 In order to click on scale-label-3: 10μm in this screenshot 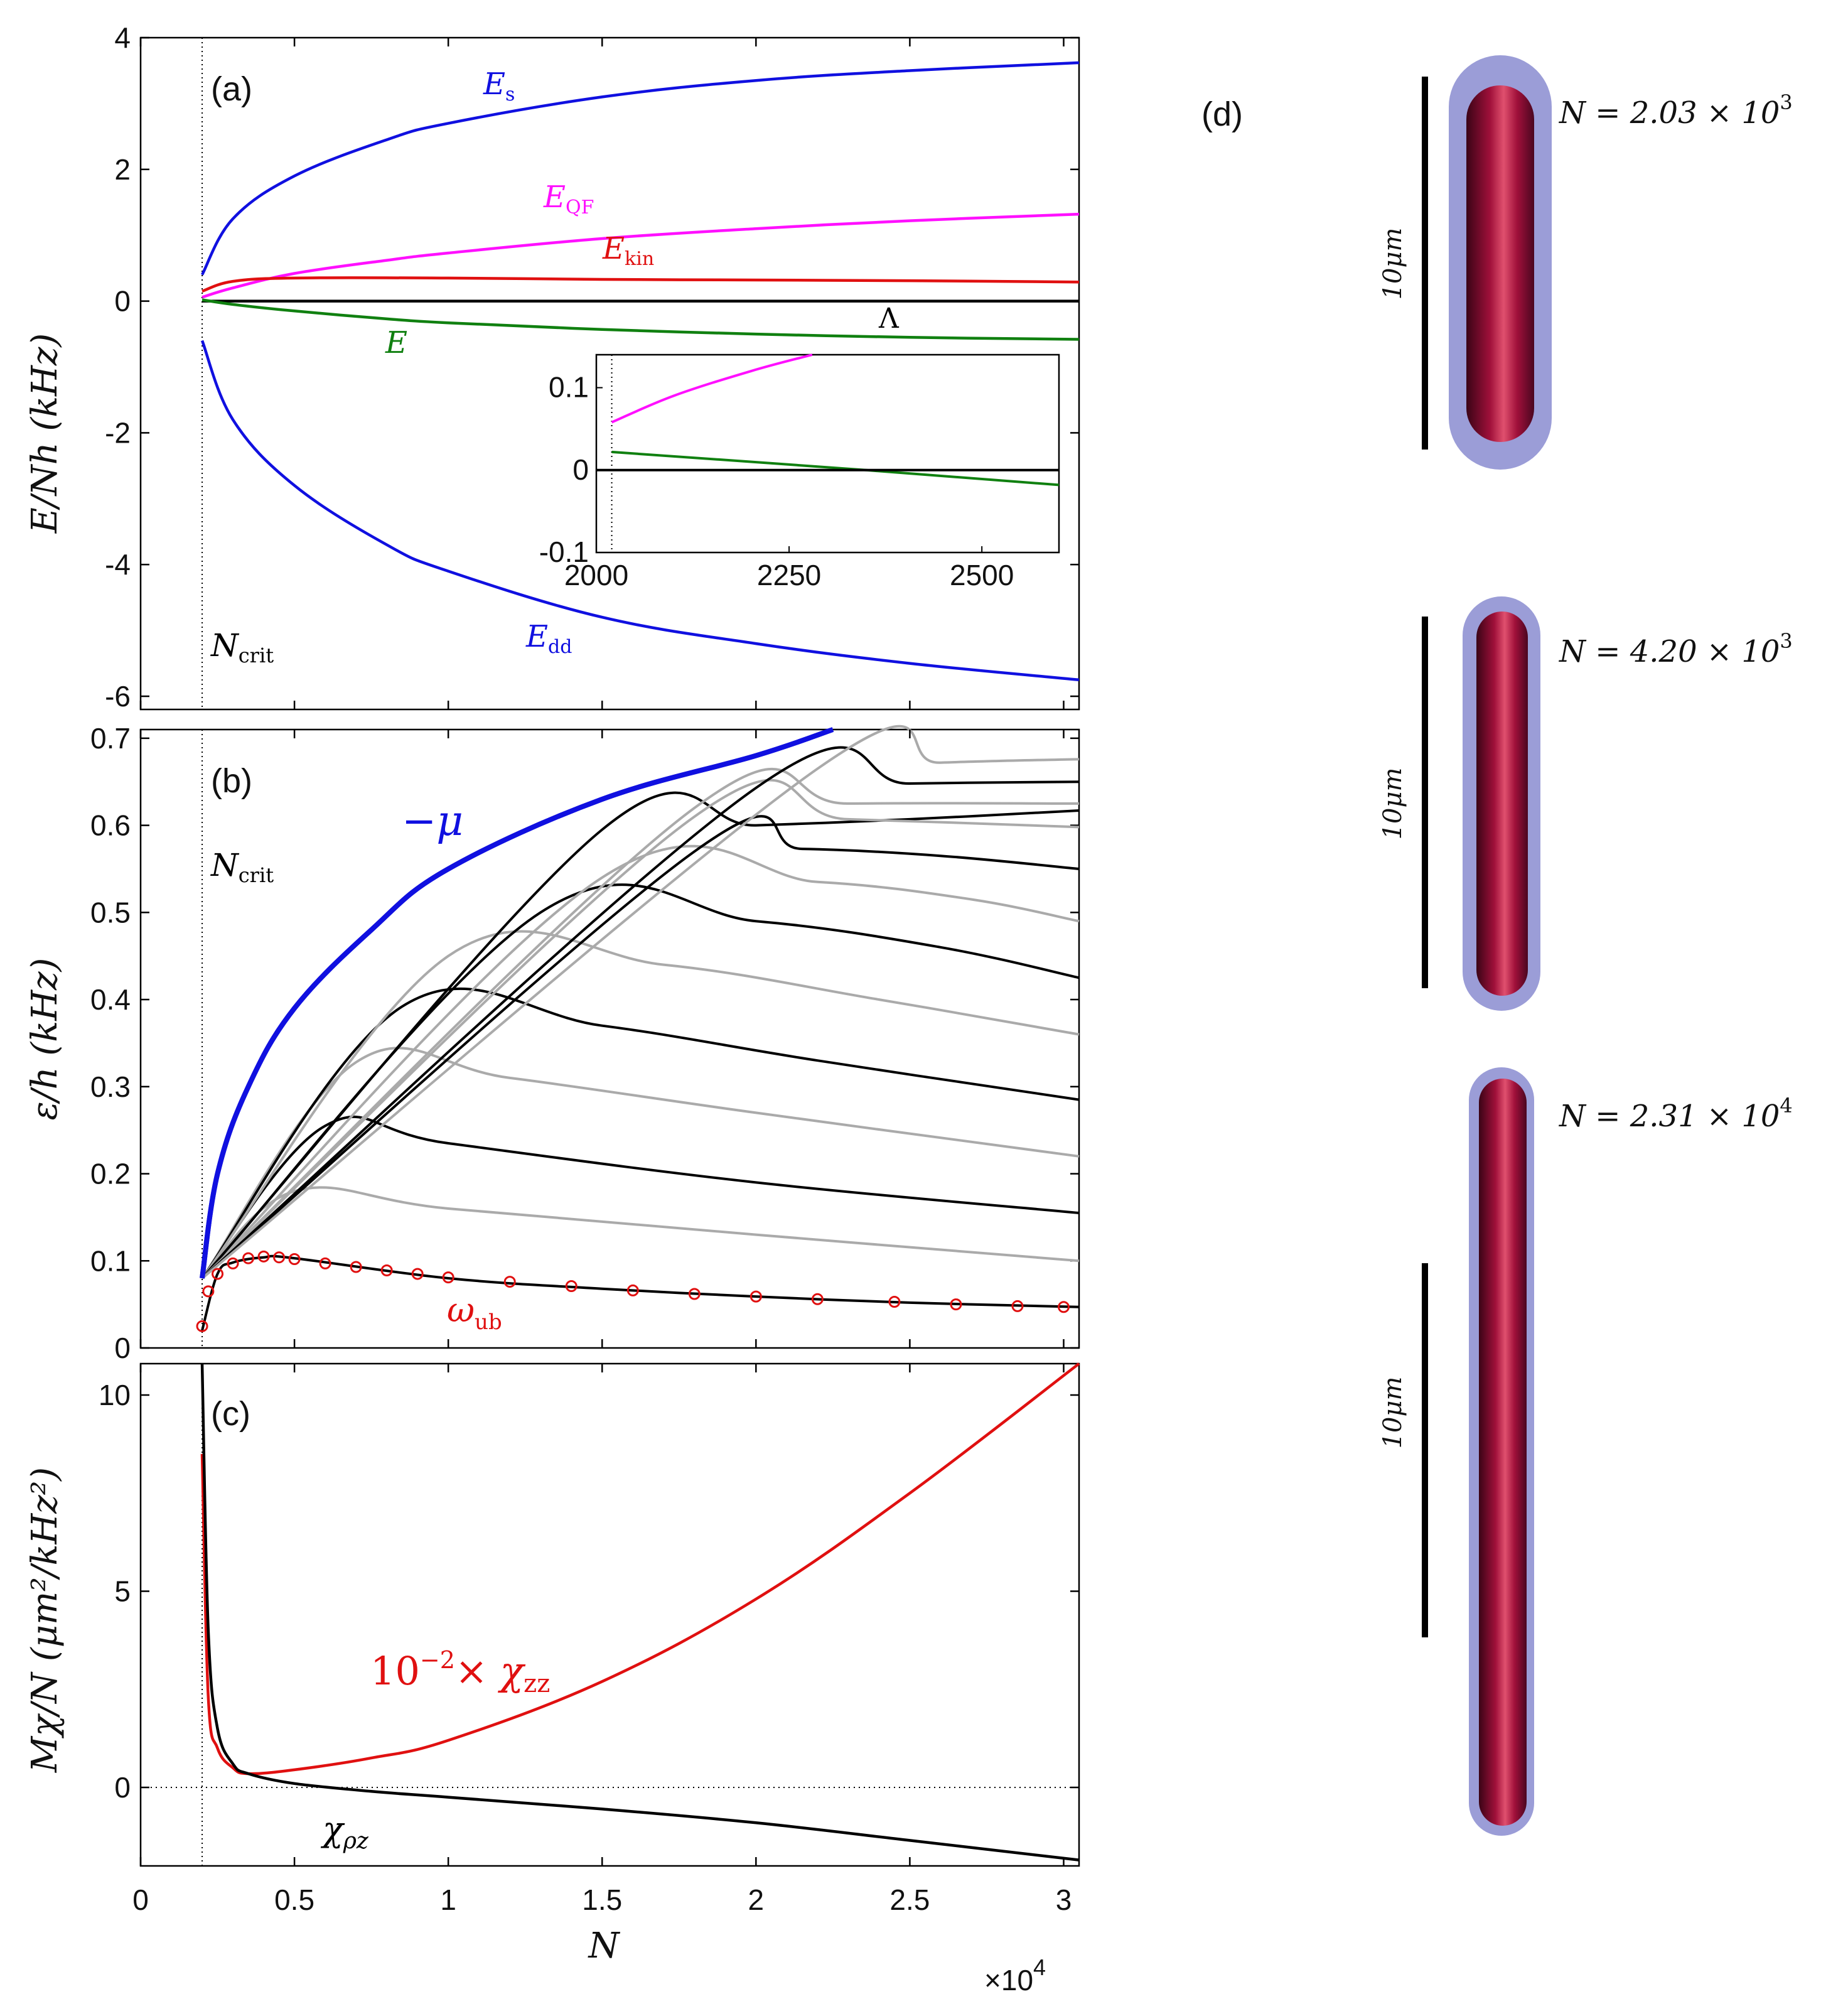, I will do `click(1392, 1413)`.